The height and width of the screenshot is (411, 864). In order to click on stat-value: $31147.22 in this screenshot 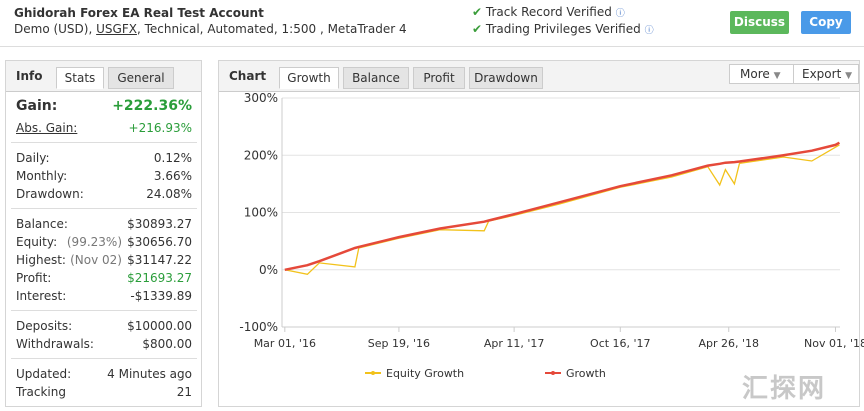, I will do `click(159, 260)`.